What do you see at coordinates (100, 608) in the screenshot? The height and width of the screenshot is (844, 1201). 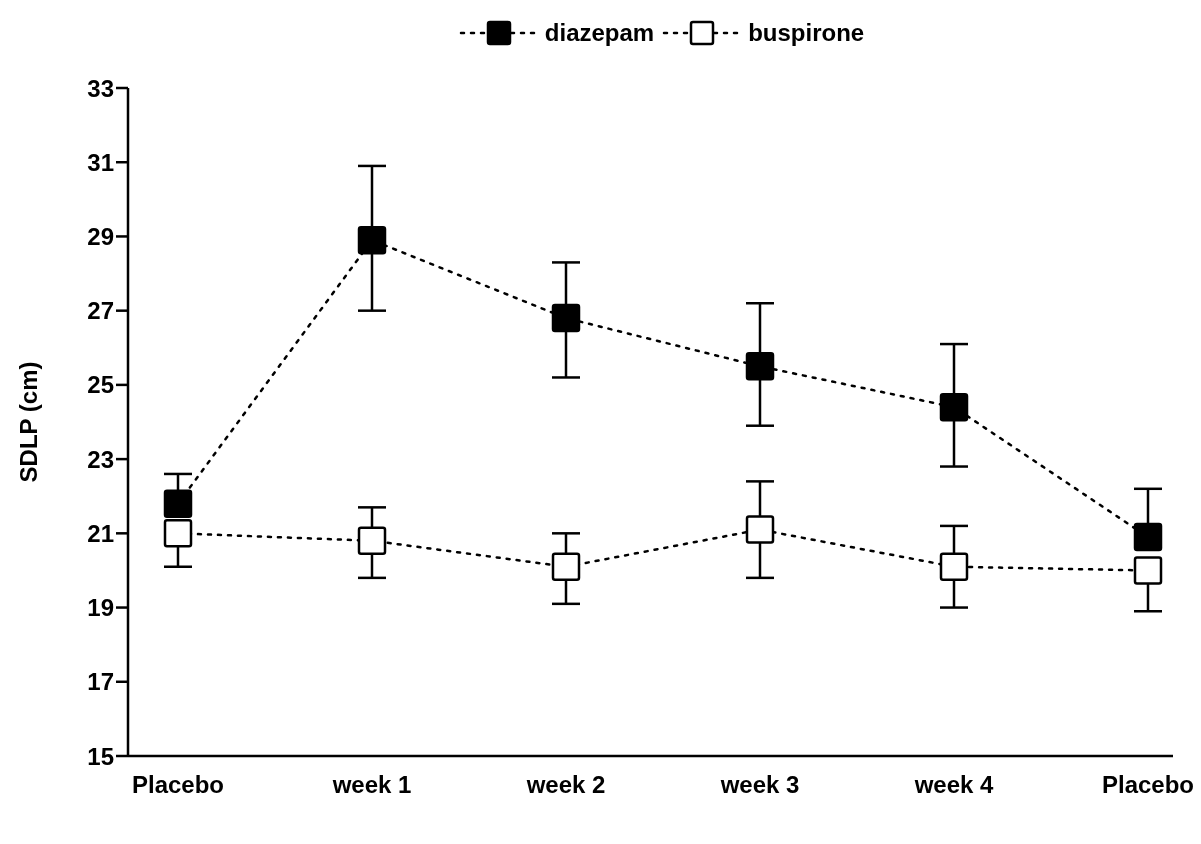 I see `y-tick-label: 19` at bounding box center [100, 608].